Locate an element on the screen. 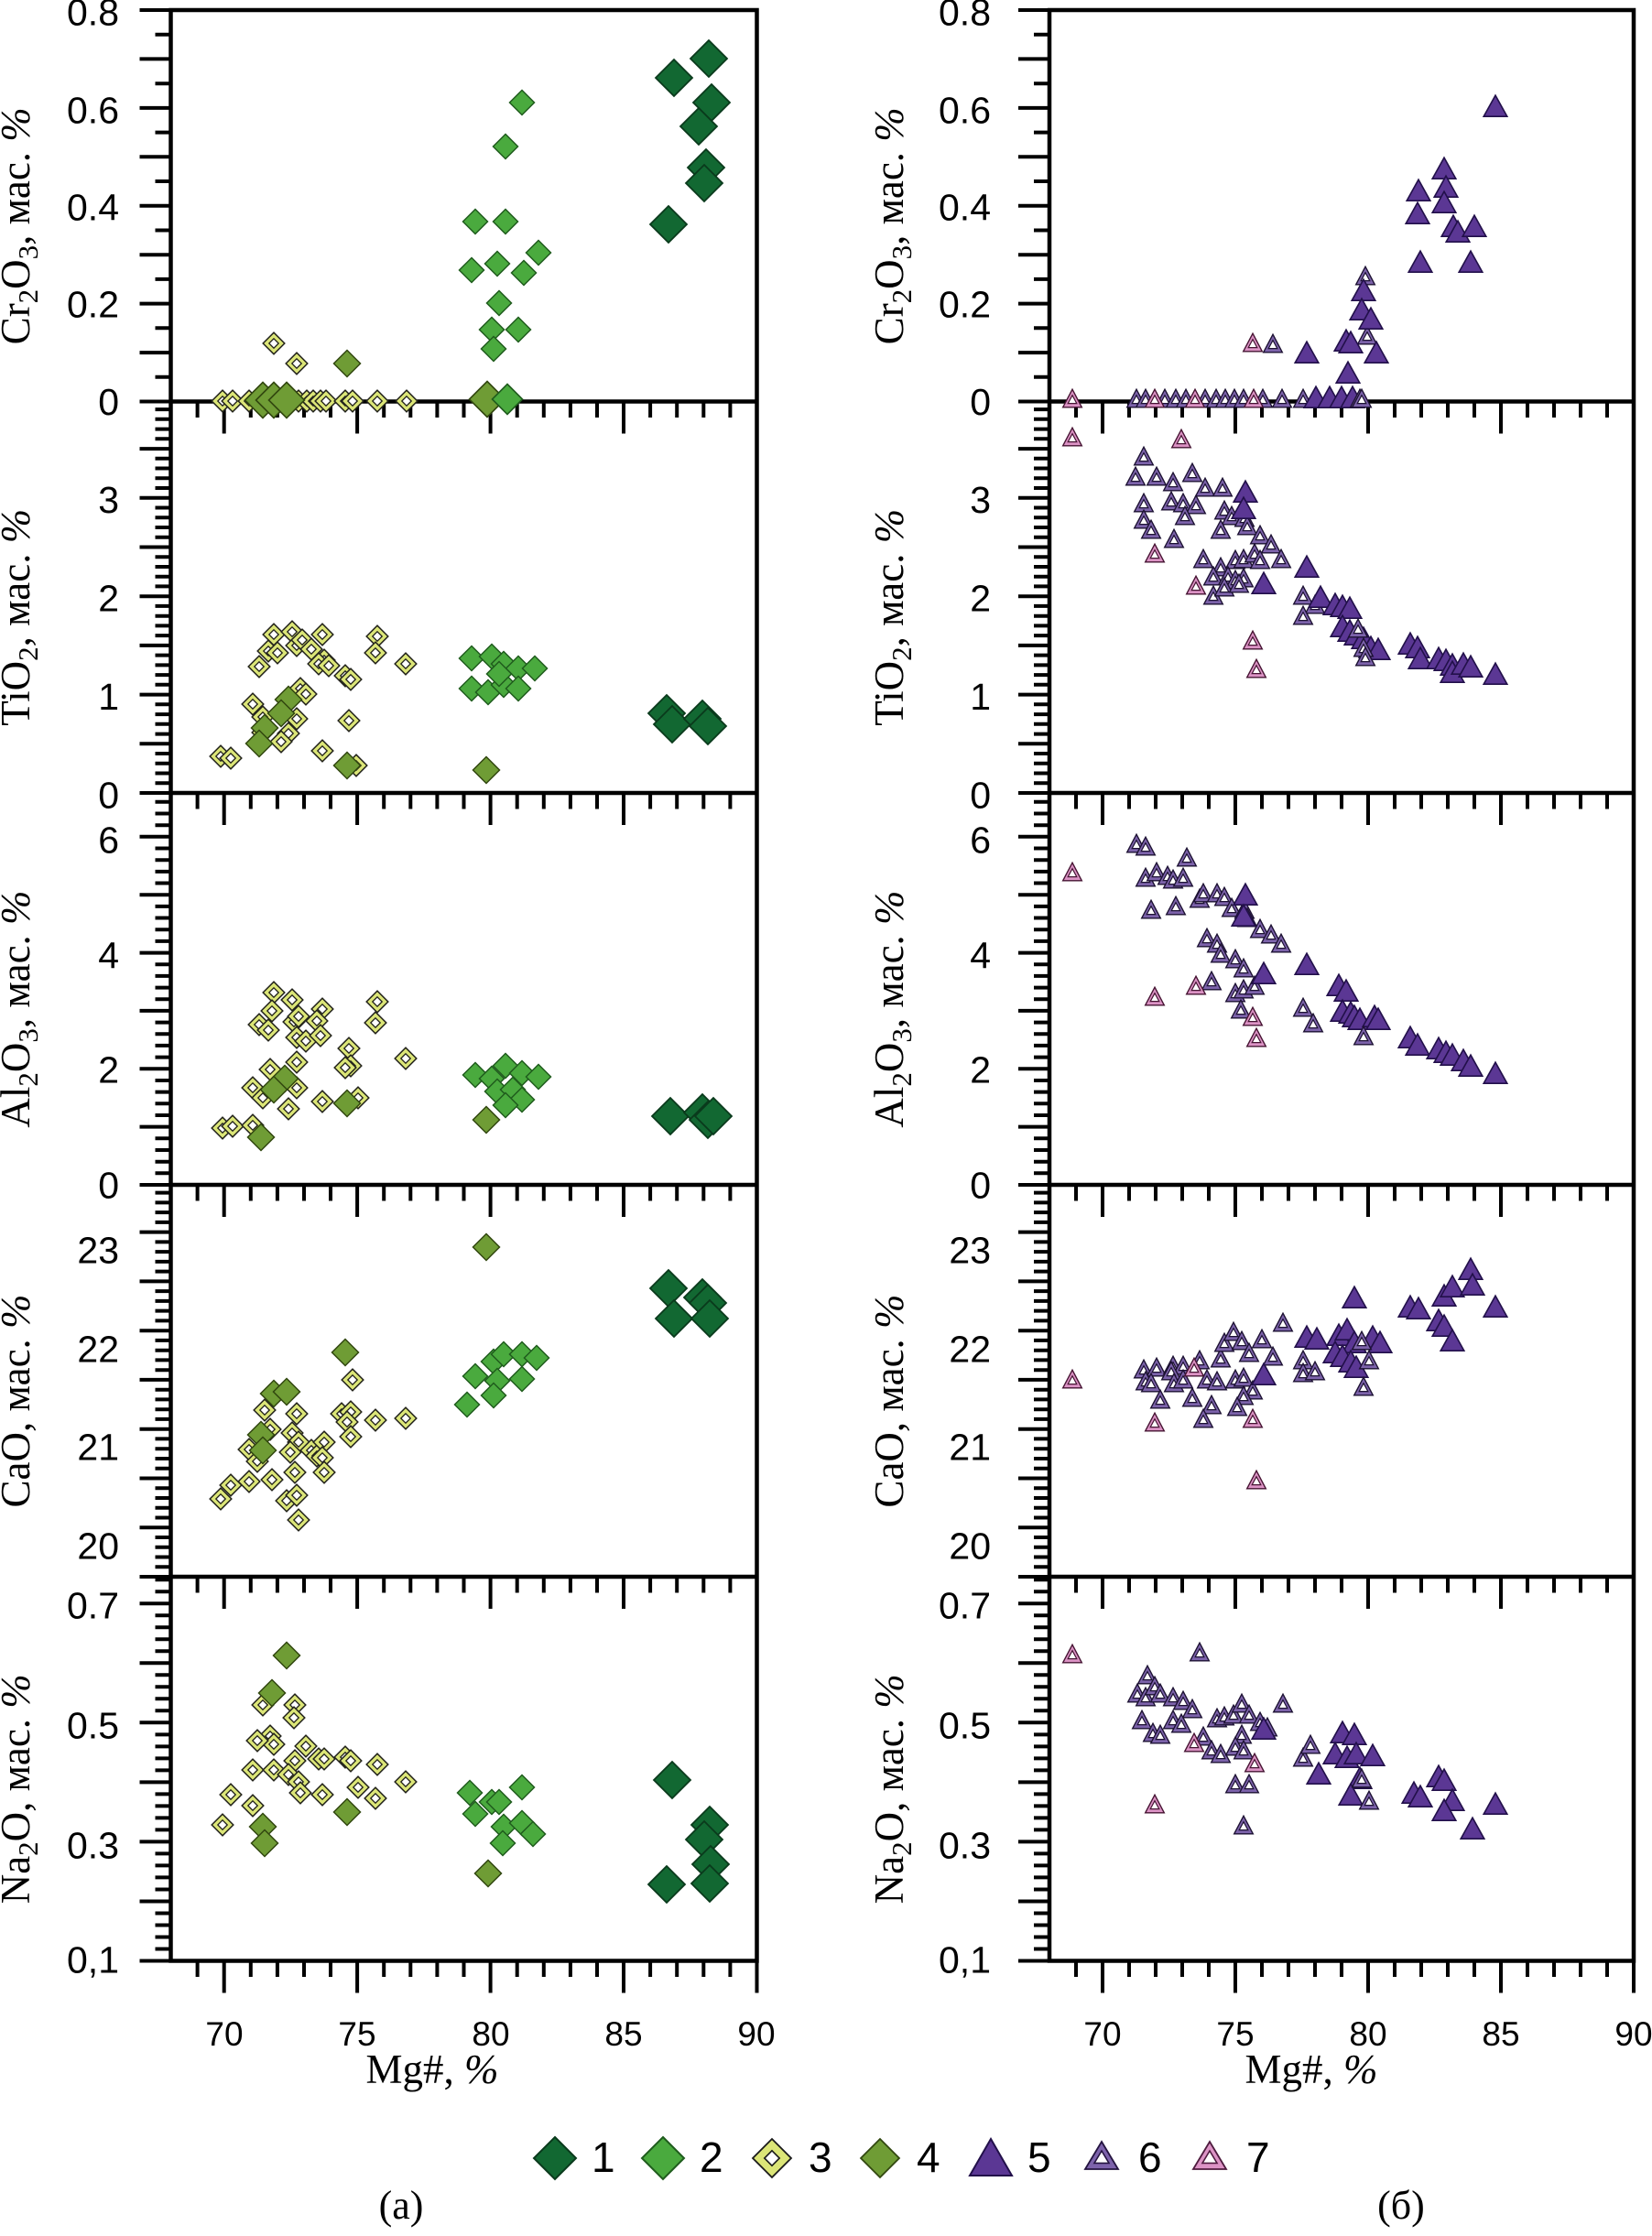  svg-text: (б) is located at coordinates (1401, 2205).